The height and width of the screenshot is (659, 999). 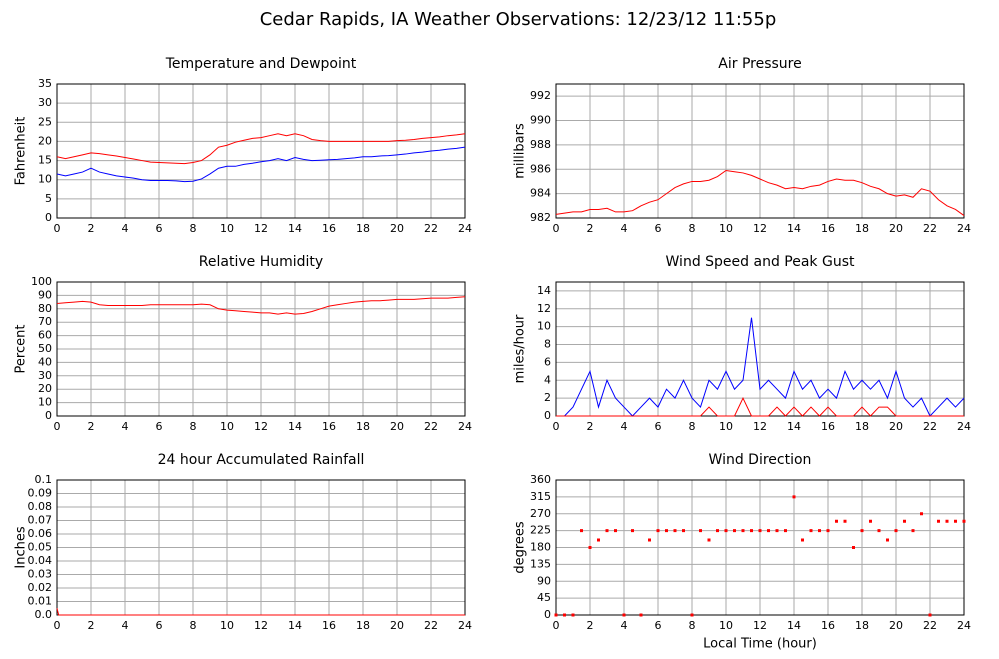 I want to click on y-tick-label: 0.03, so click(x=40, y=574).